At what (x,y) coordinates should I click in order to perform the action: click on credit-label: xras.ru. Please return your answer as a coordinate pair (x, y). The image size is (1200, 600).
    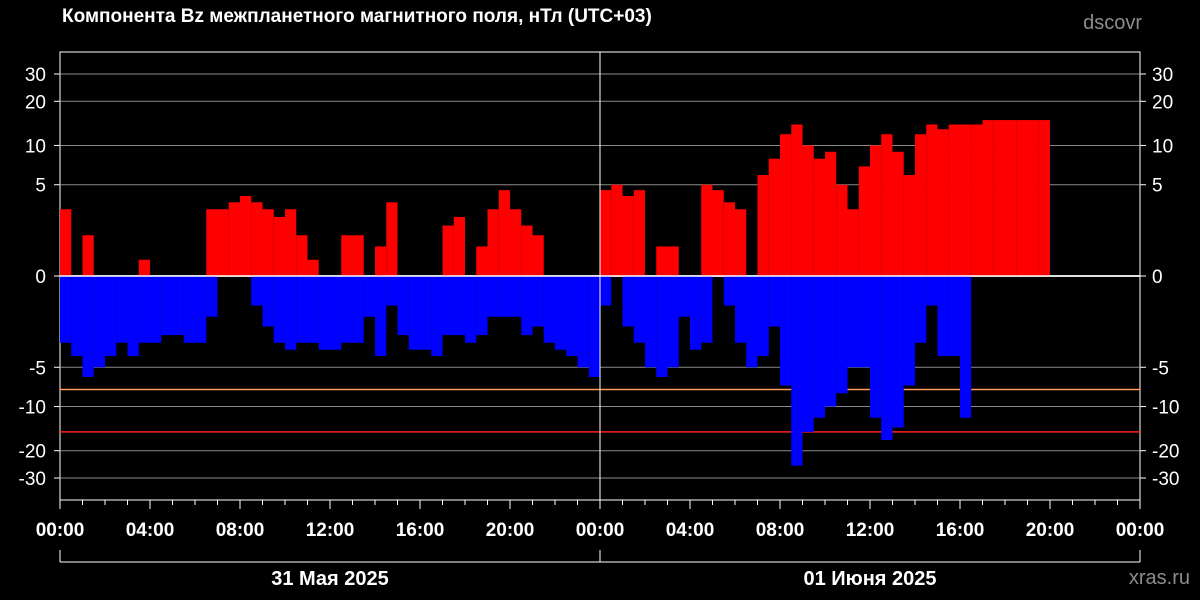
    Looking at the image, I should click on (1159, 578).